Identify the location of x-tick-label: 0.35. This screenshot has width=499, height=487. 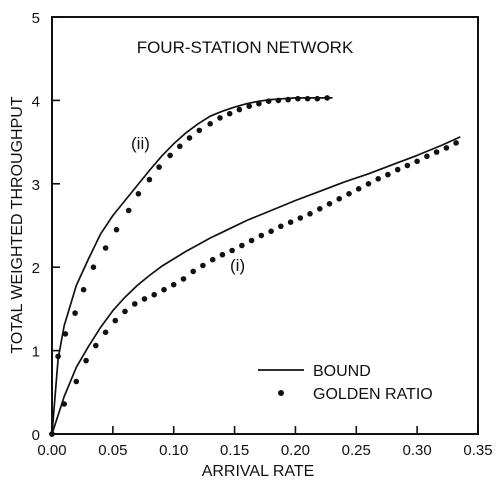
(477, 450).